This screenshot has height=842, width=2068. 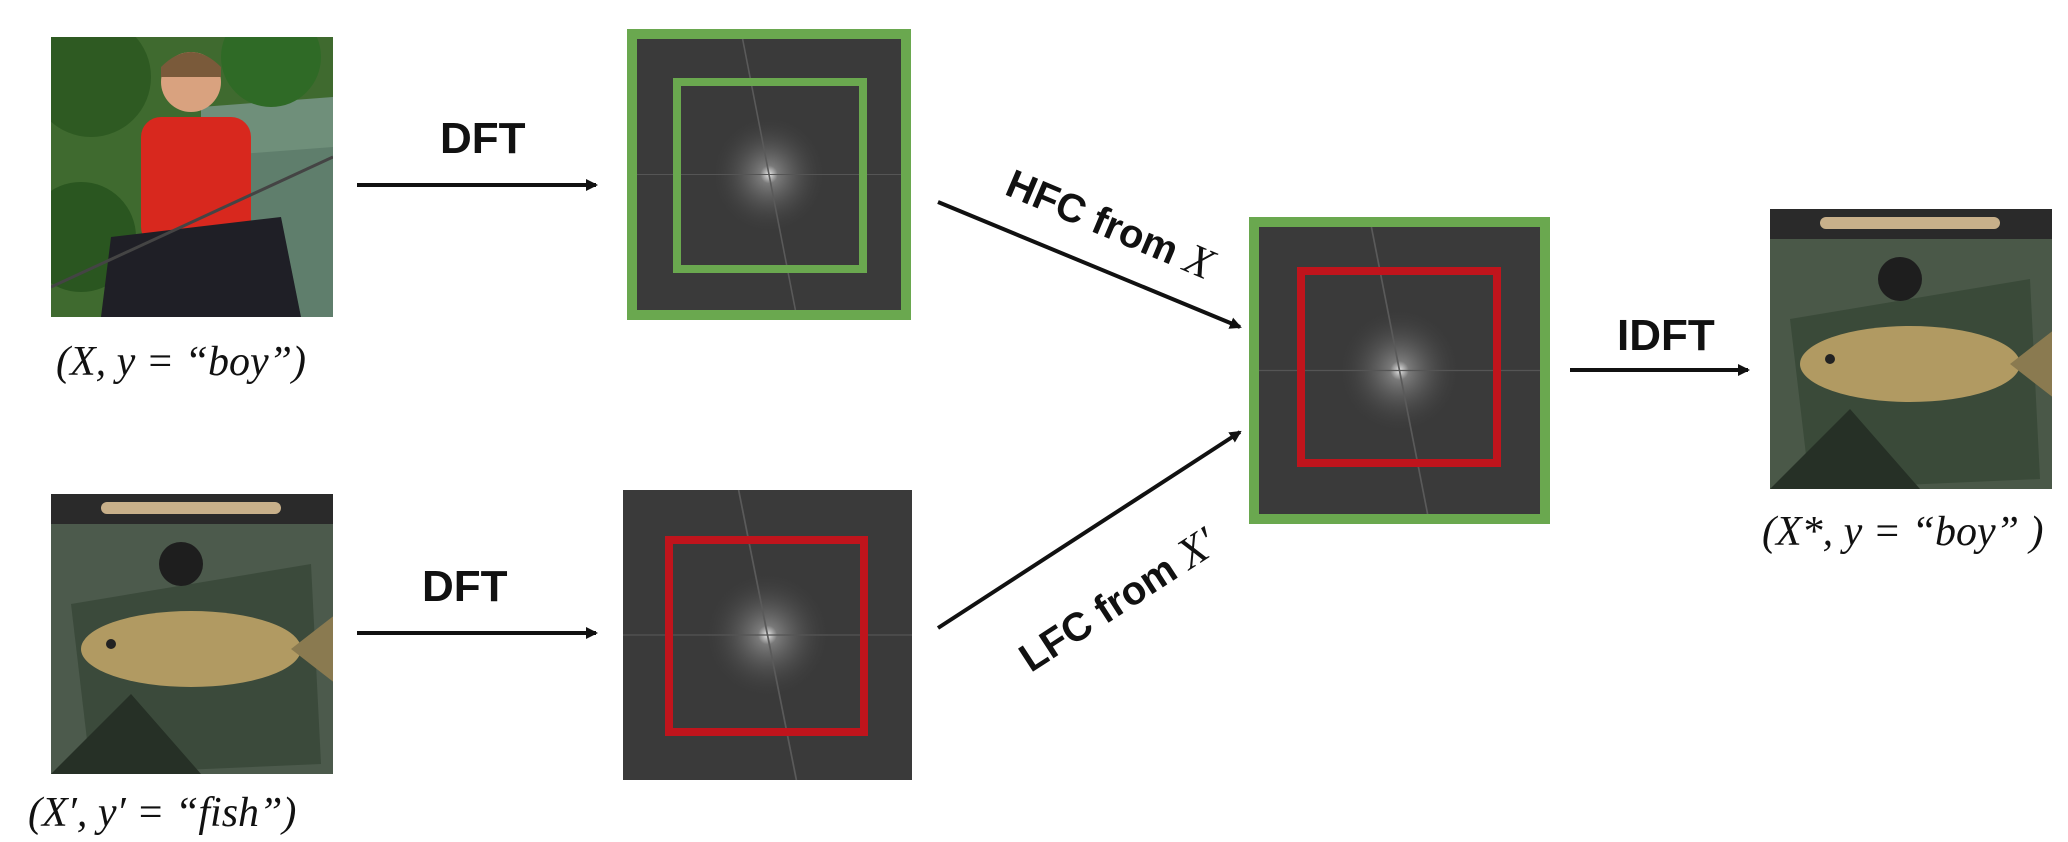 What do you see at coordinates (1666, 335) in the screenshot?
I see `idft-label: IDFT` at bounding box center [1666, 335].